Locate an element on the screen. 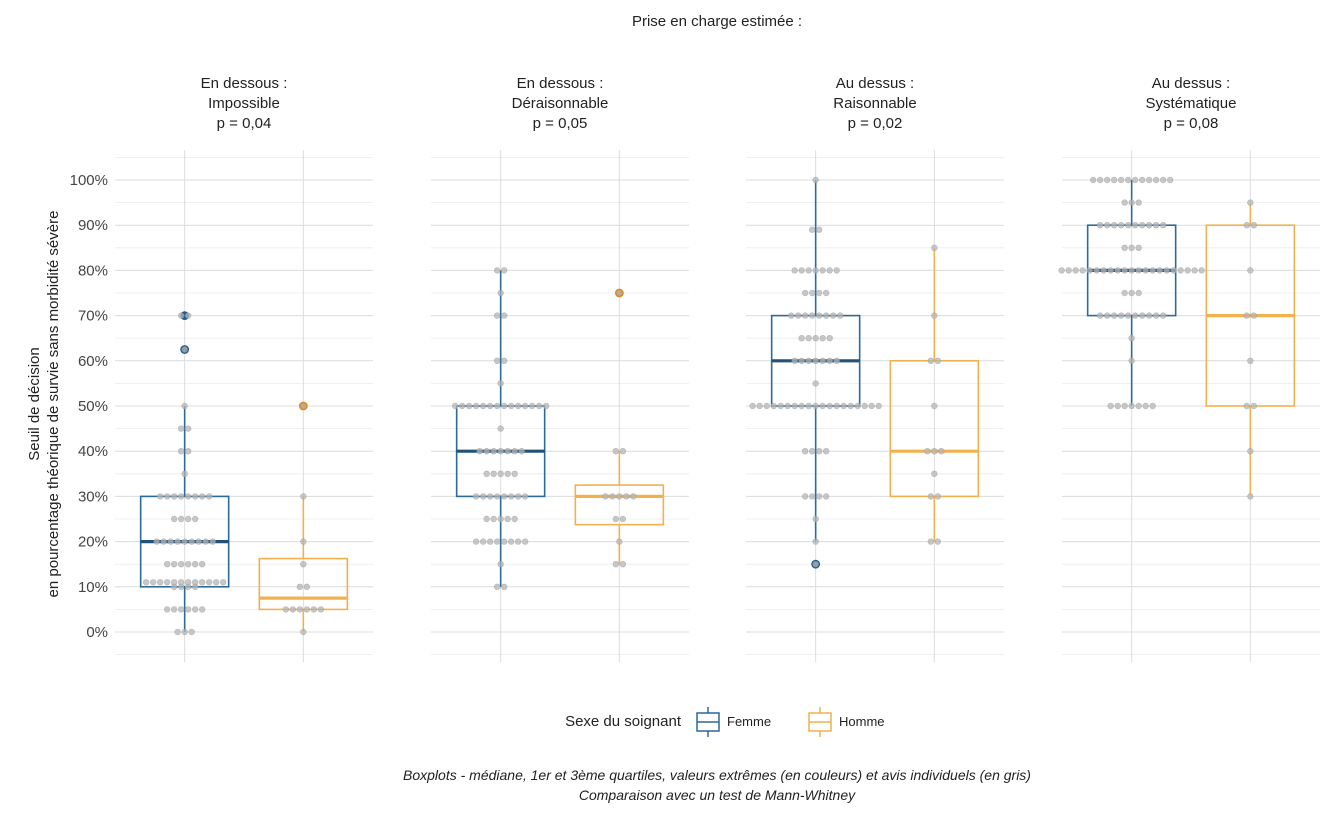 This screenshot has height=814, width=1322. y-axis-ticks: 0% 10% 20% 30% 40% 50% 60% 70% 80% 90% 100% is located at coordinates (89, 406).